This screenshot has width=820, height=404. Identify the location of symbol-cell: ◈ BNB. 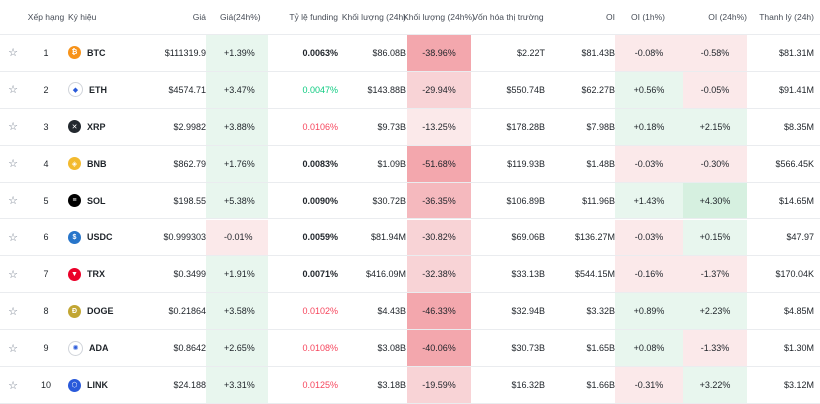
(118, 164).